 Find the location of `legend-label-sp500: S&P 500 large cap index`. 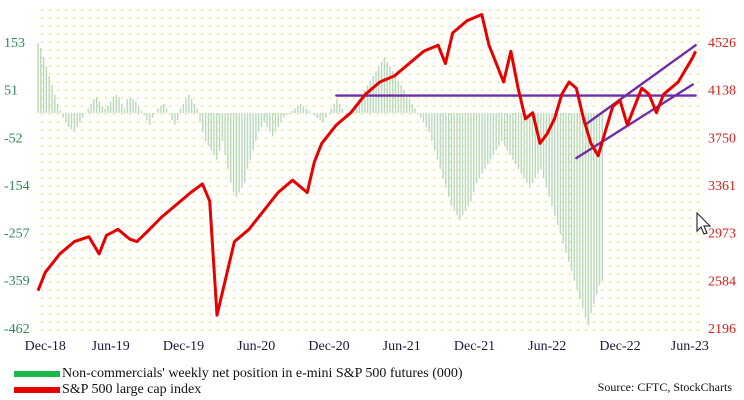

legend-label-sp500: S&P 500 large cap index is located at coordinates (132, 389).